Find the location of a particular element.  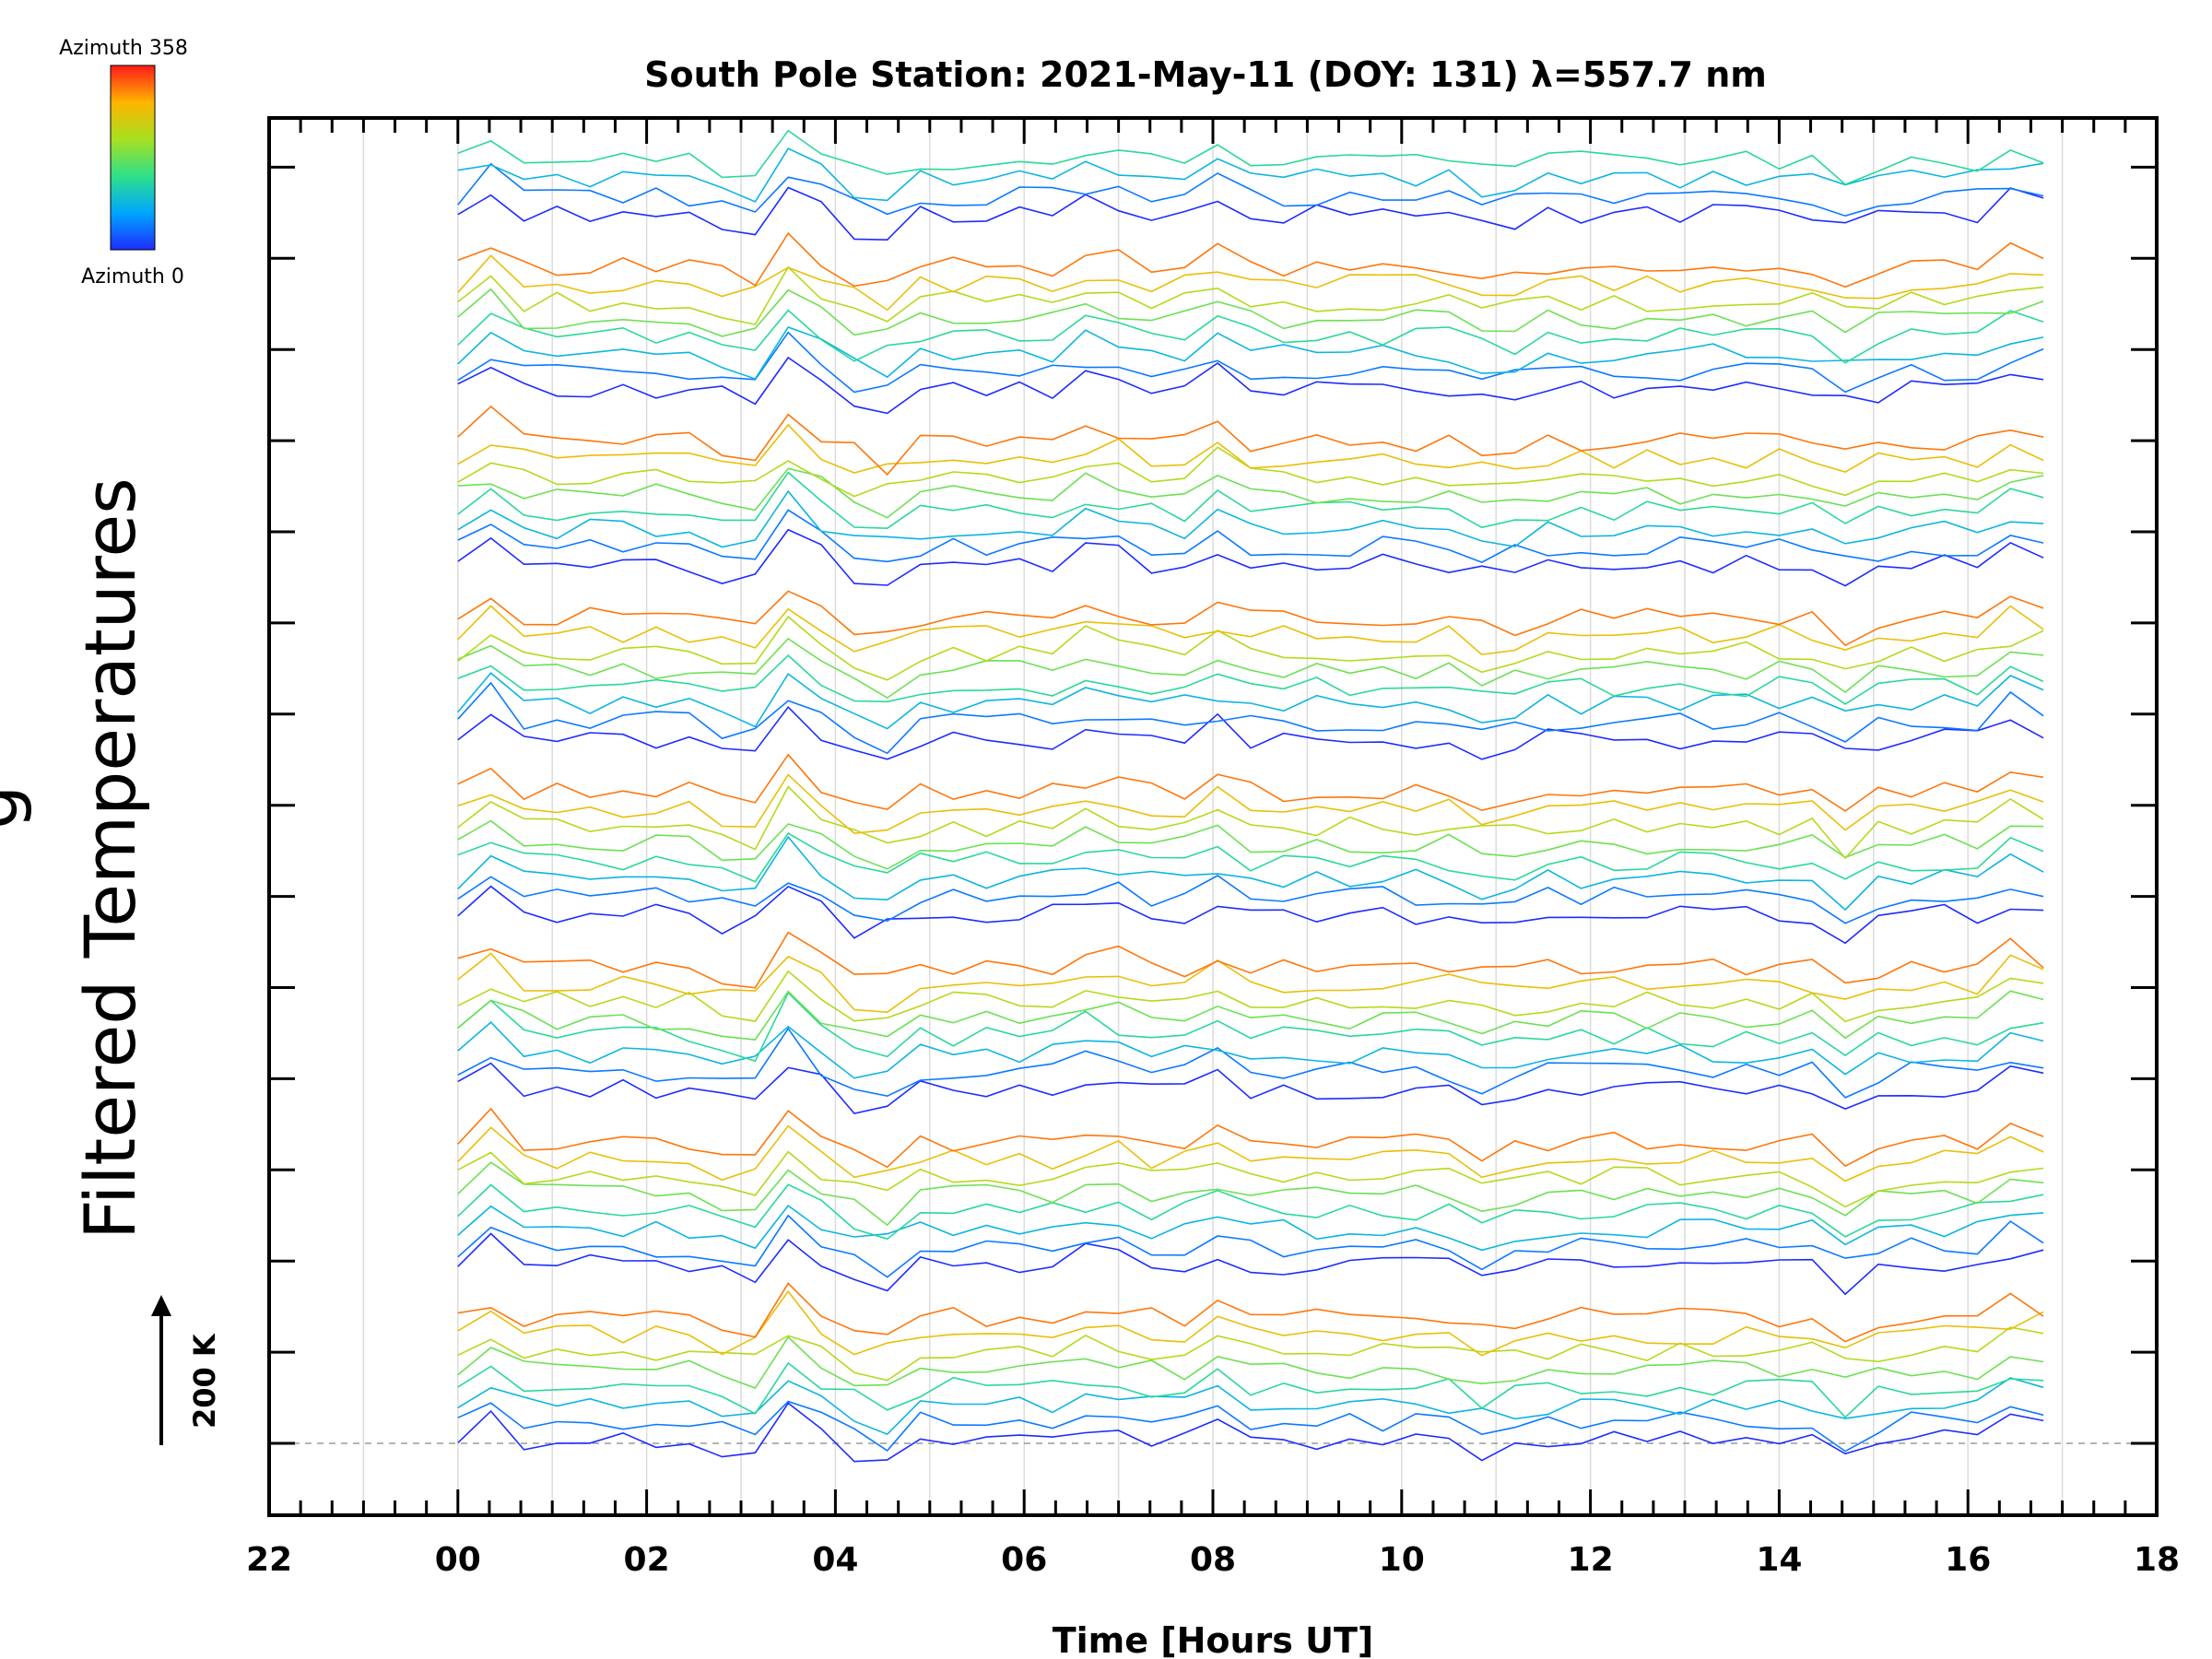

x-tick-label: 12 is located at coordinates (1591, 1560).